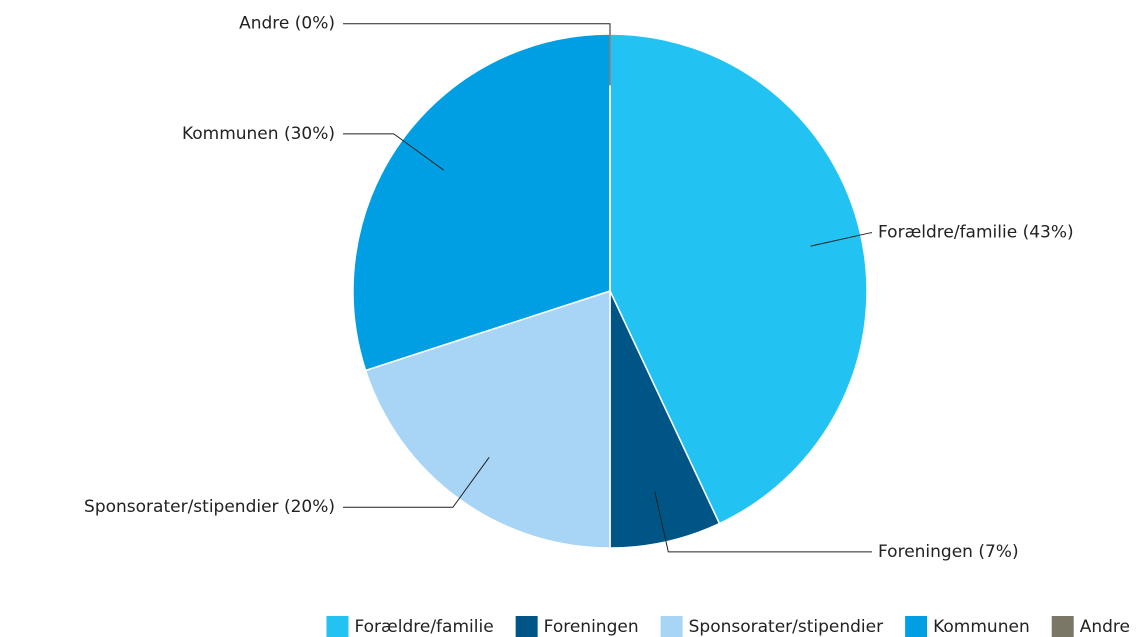 The width and height of the screenshot is (1141, 637). What do you see at coordinates (209, 507) in the screenshot?
I see `data-label: Sponsorater/stipendier (20%)` at bounding box center [209, 507].